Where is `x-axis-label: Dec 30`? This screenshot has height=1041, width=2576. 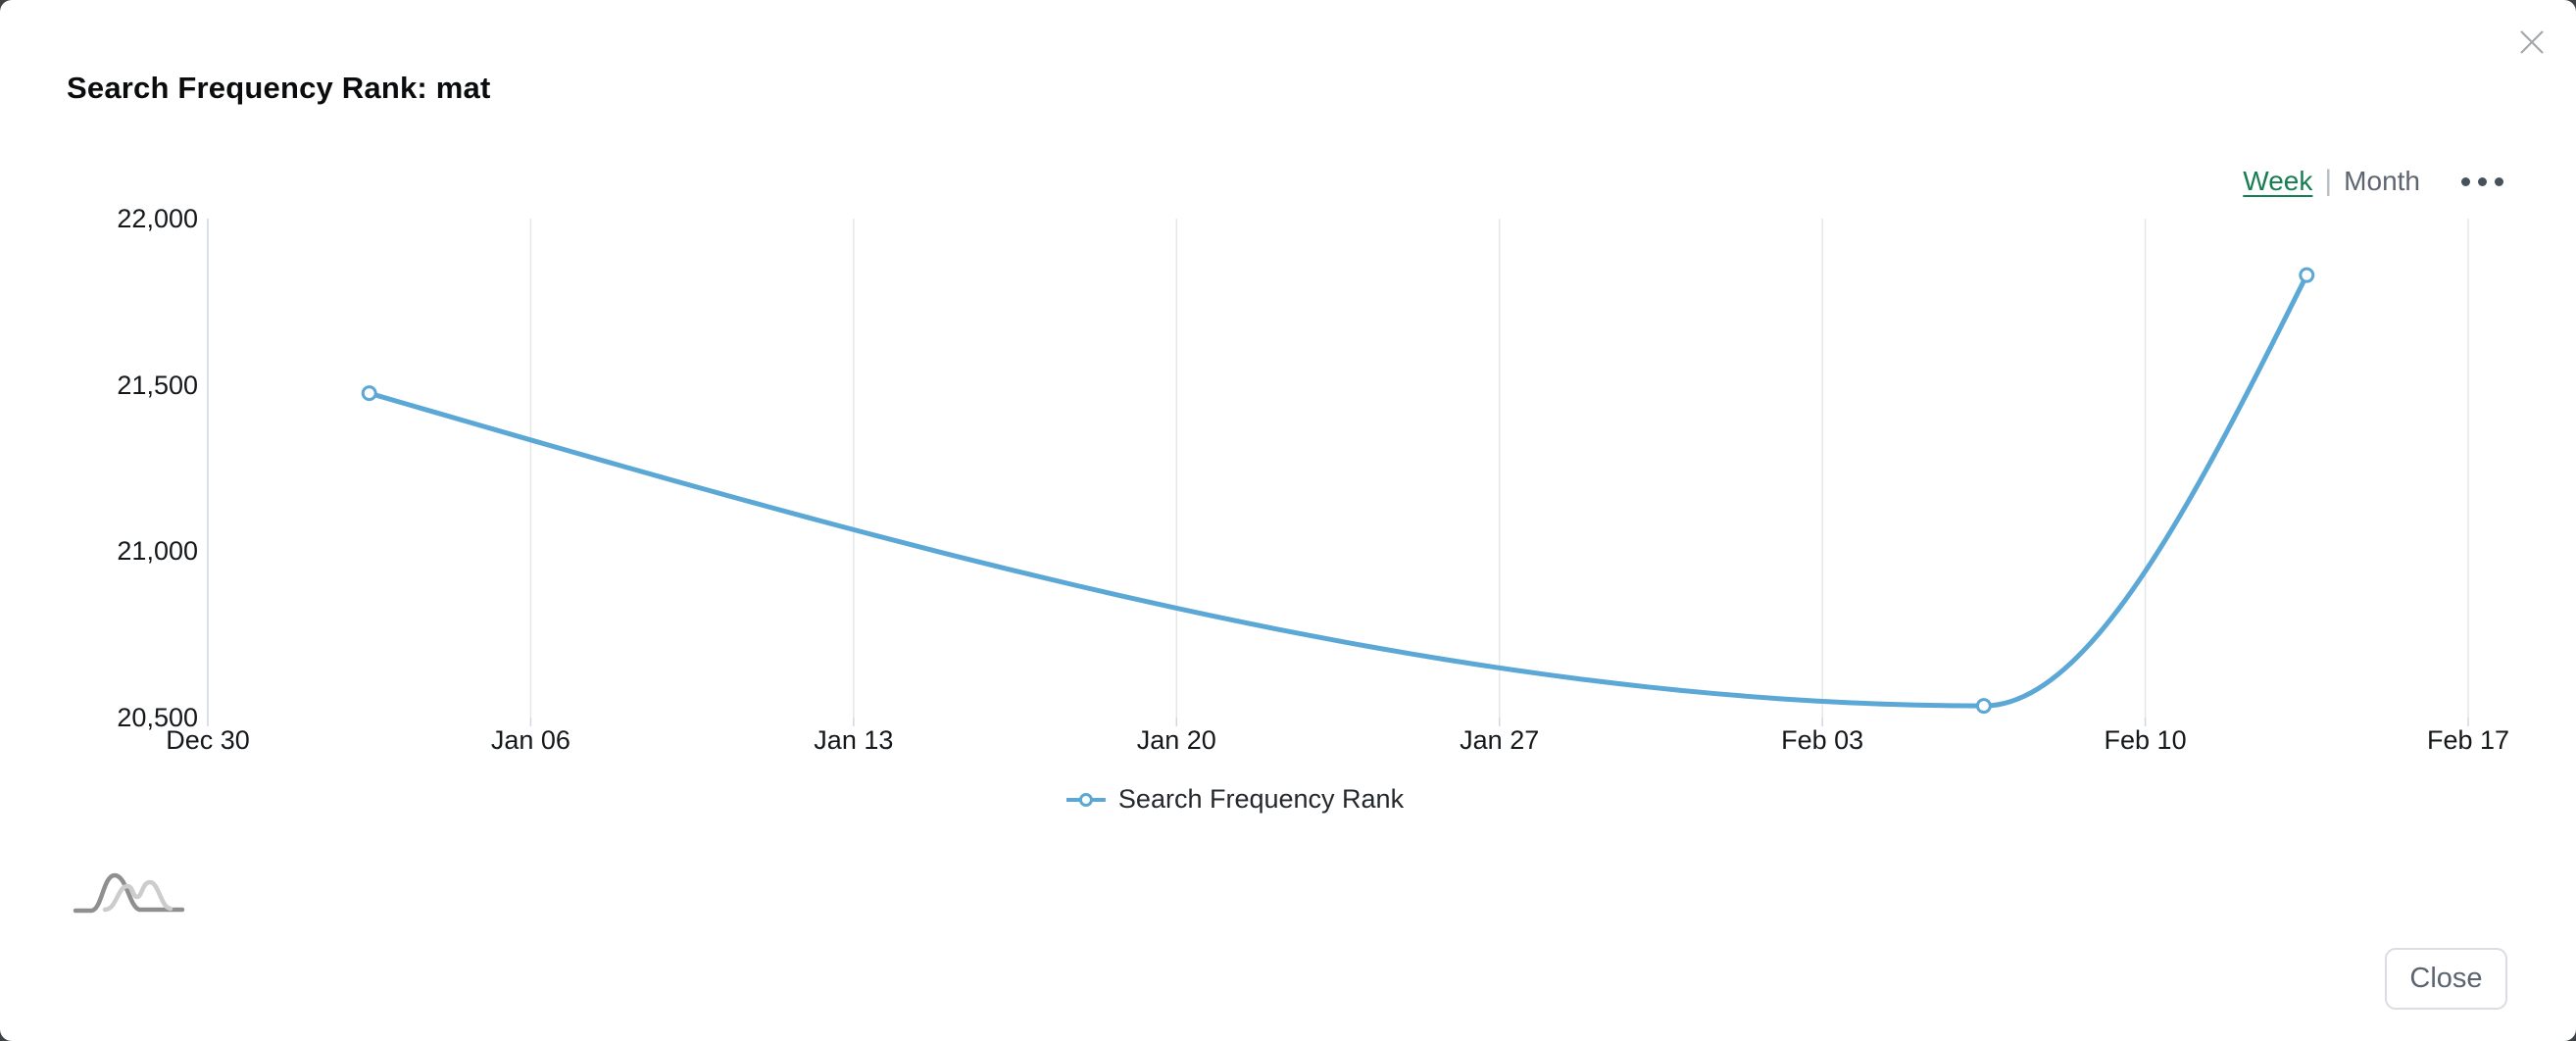 x-axis-label: Dec 30 is located at coordinates (208, 740).